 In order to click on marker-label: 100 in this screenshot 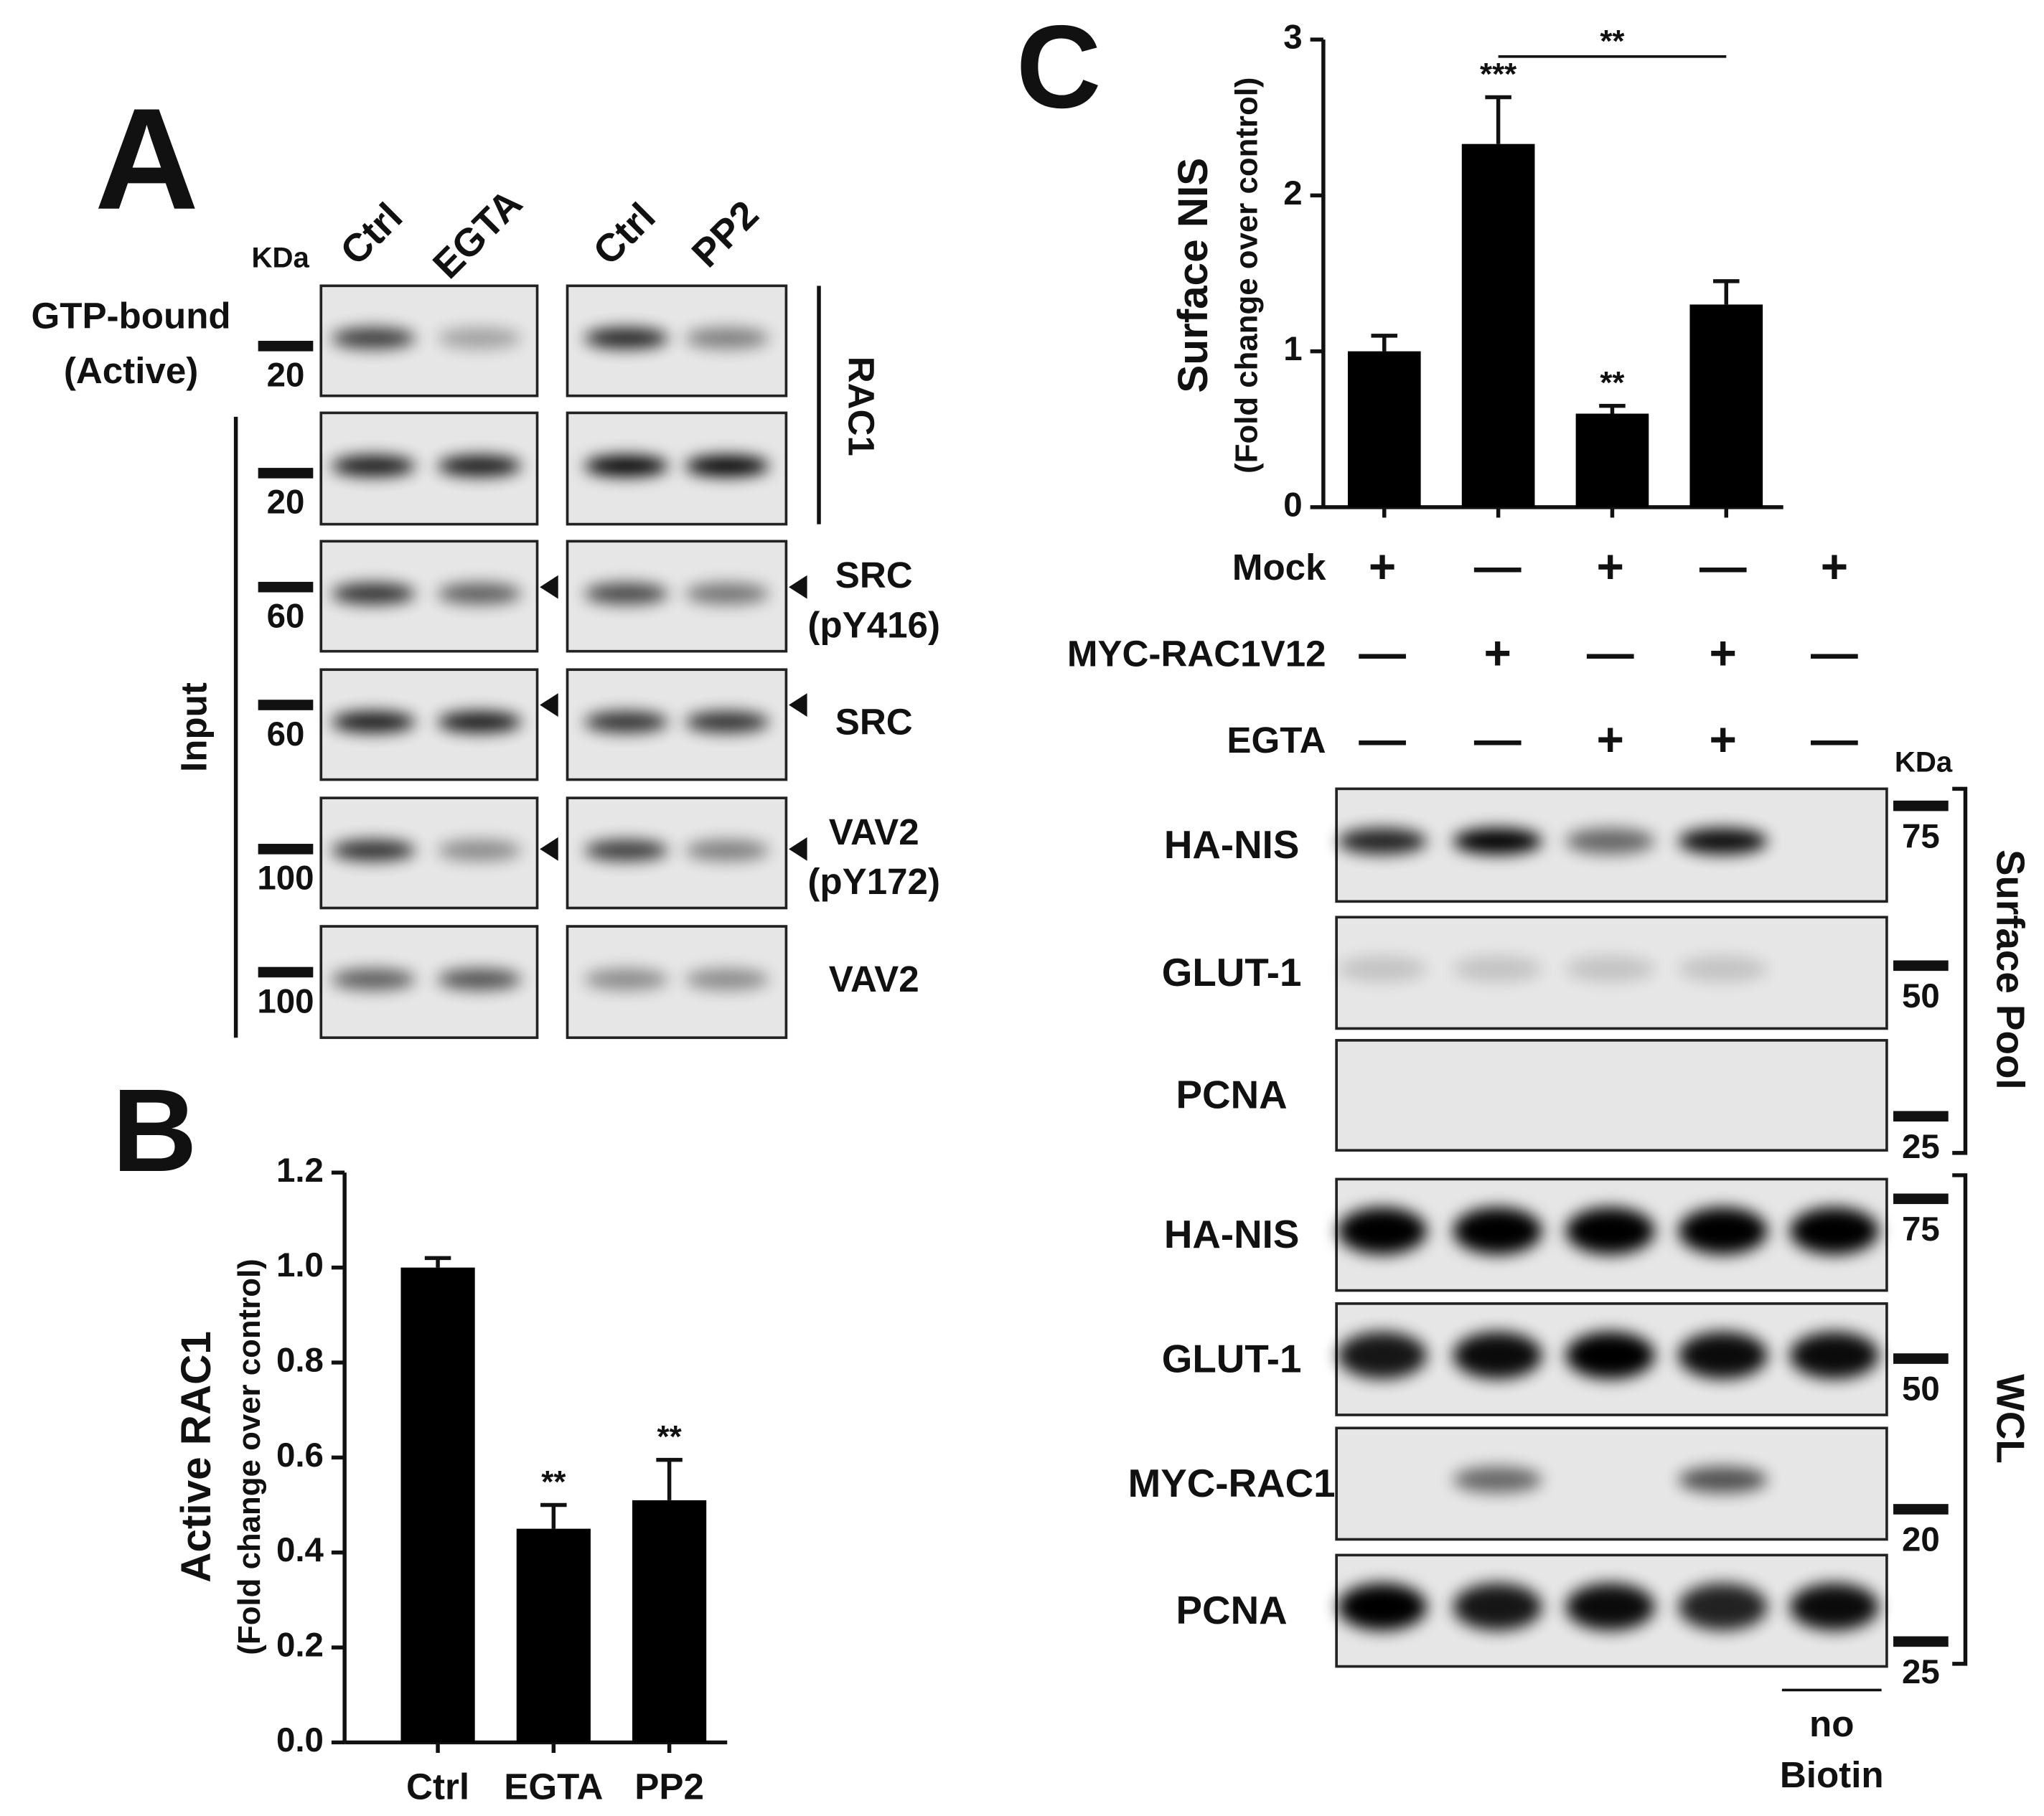, I will do `click(285, 1001)`.